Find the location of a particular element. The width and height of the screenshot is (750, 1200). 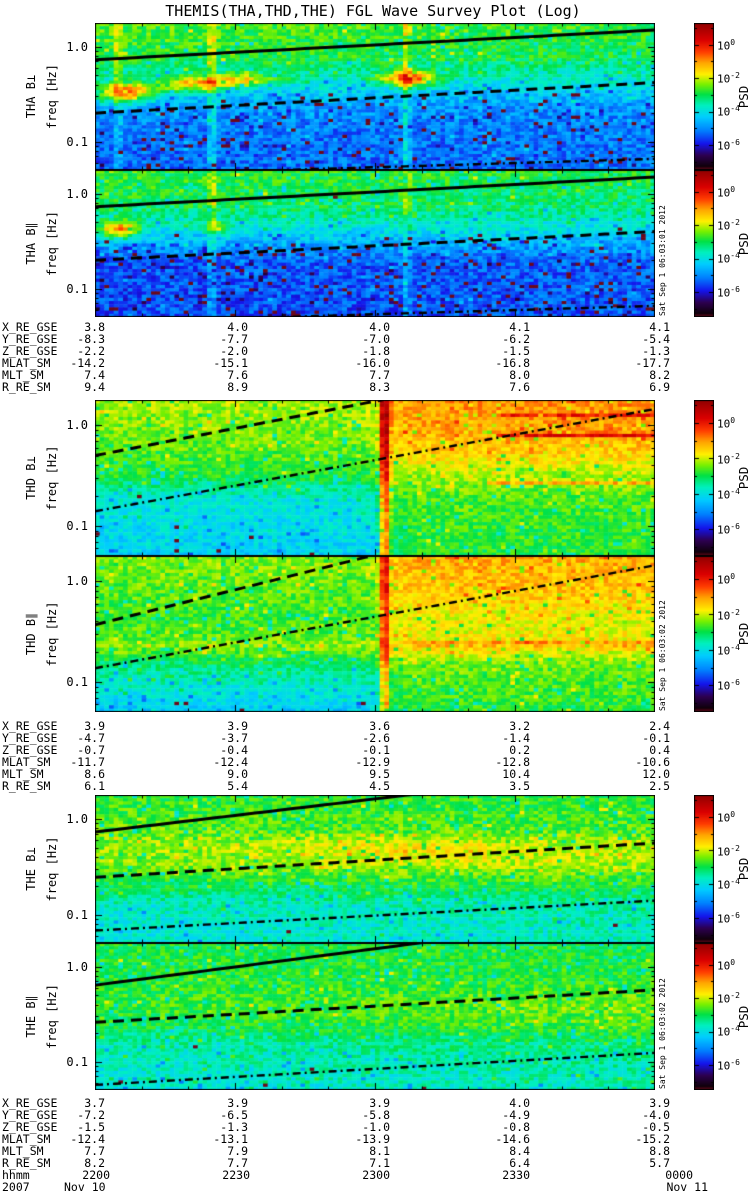

time-tick-label: 2300 is located at coordinates (376, 1175).